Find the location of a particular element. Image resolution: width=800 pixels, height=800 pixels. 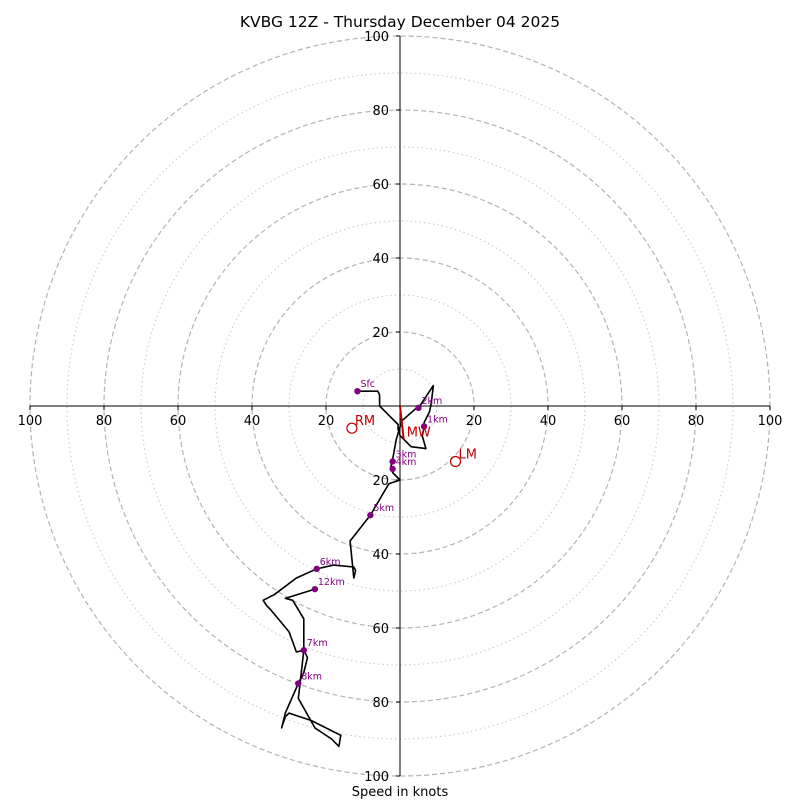

wind-trace-line is located at coordinates (348, 566).